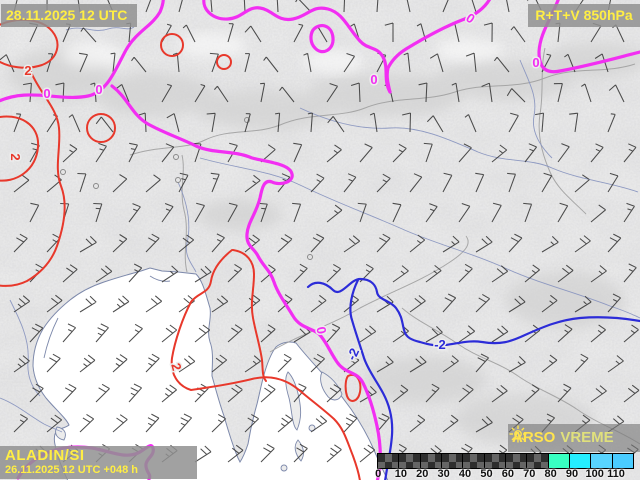 Image resolution: width=640 pixels, height=480 pixels. I want to click on scale-tick-label: 10, so click(400, 474).